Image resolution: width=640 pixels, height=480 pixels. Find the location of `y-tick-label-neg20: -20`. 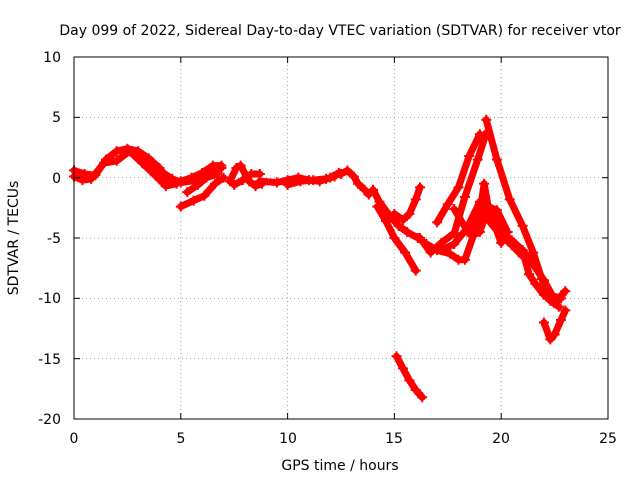

y-tick-label-neg20: -20 is located at coordinates (49, 420).